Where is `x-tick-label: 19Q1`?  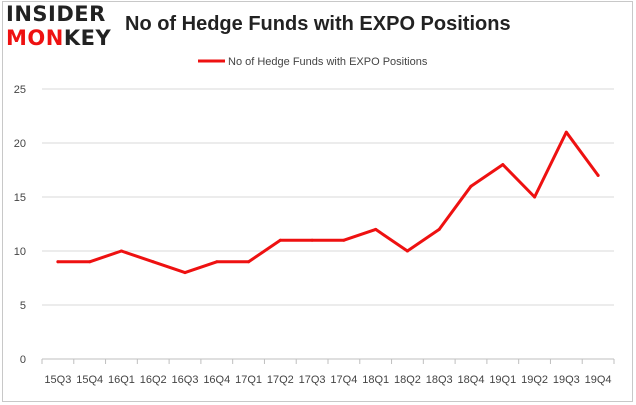 x-tick-label: 19Q1 is located at coordinates (502, 380).